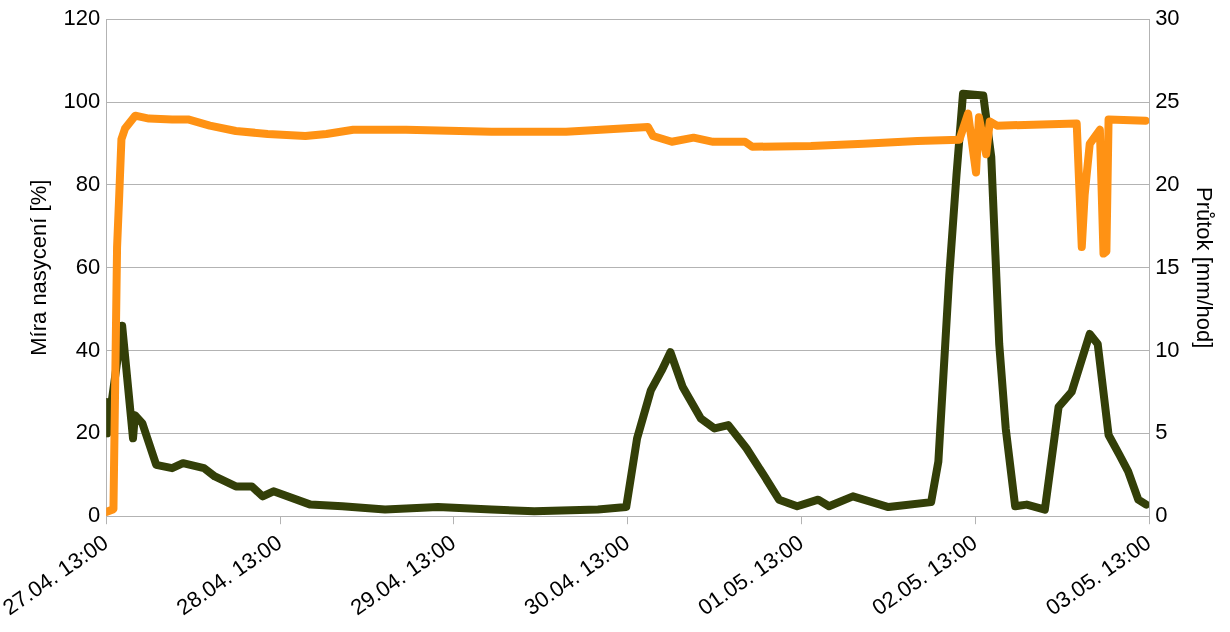  I want to click on y-tick-label: 20, so click(88, 432).